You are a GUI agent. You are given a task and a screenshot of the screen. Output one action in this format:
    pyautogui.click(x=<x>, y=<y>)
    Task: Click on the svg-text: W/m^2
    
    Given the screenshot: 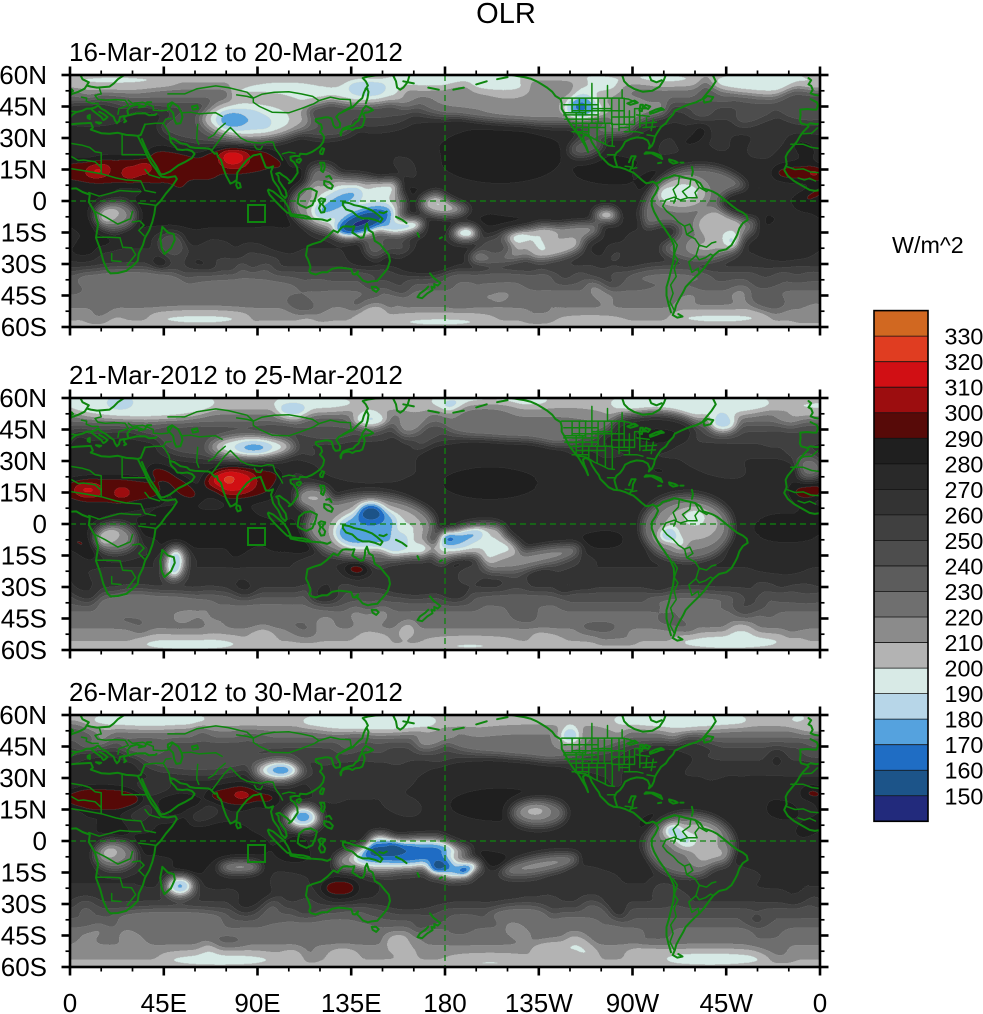 What is the action you would take?
    pyautogui.click(x=928, y=245)
    